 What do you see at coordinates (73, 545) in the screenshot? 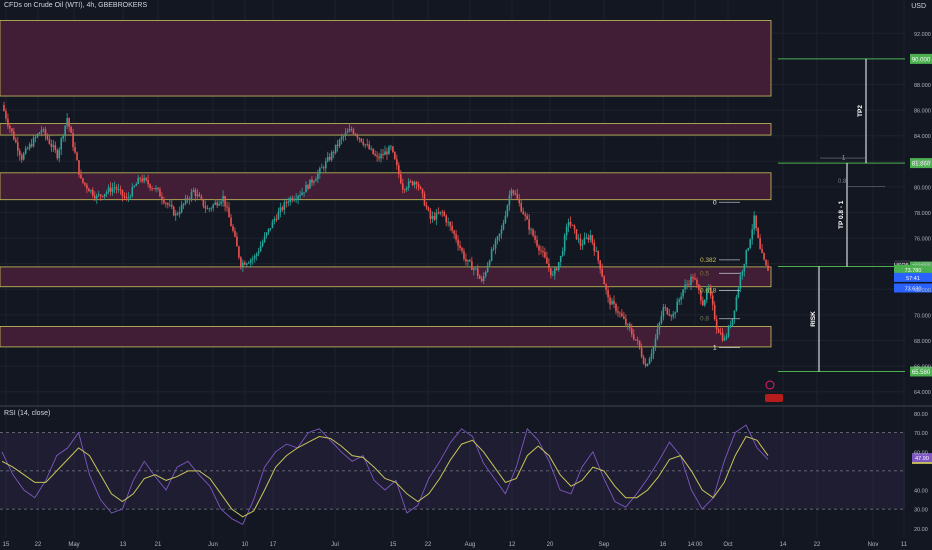
I see `time-axis-tick: May` at bounding box center [73, 545].